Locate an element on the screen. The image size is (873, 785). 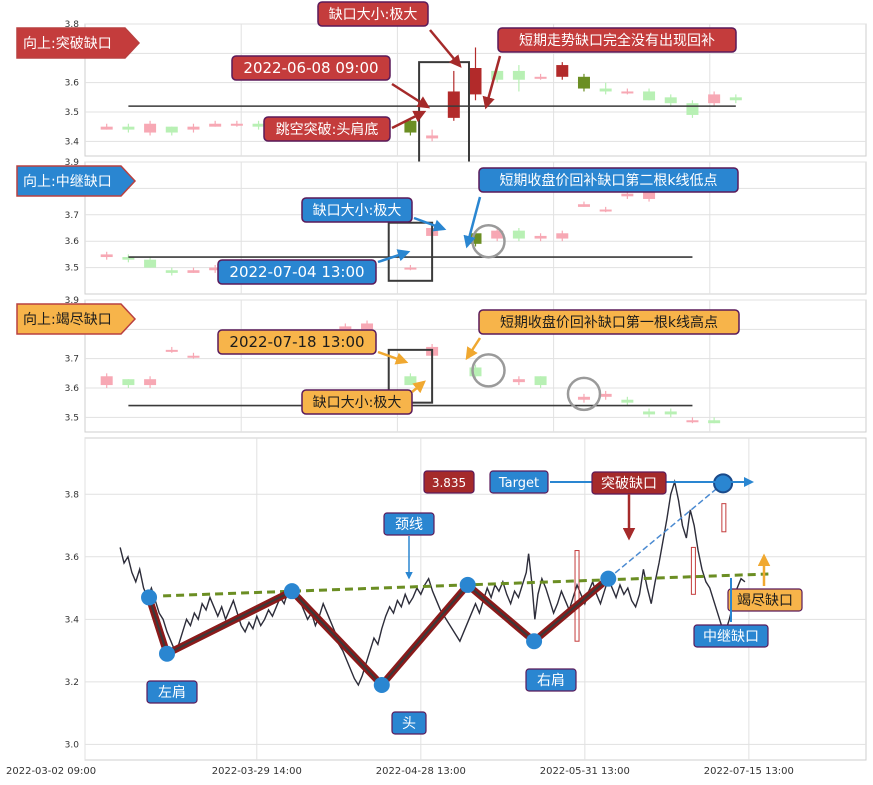
target-label-box is located at coordinates (519, 482).